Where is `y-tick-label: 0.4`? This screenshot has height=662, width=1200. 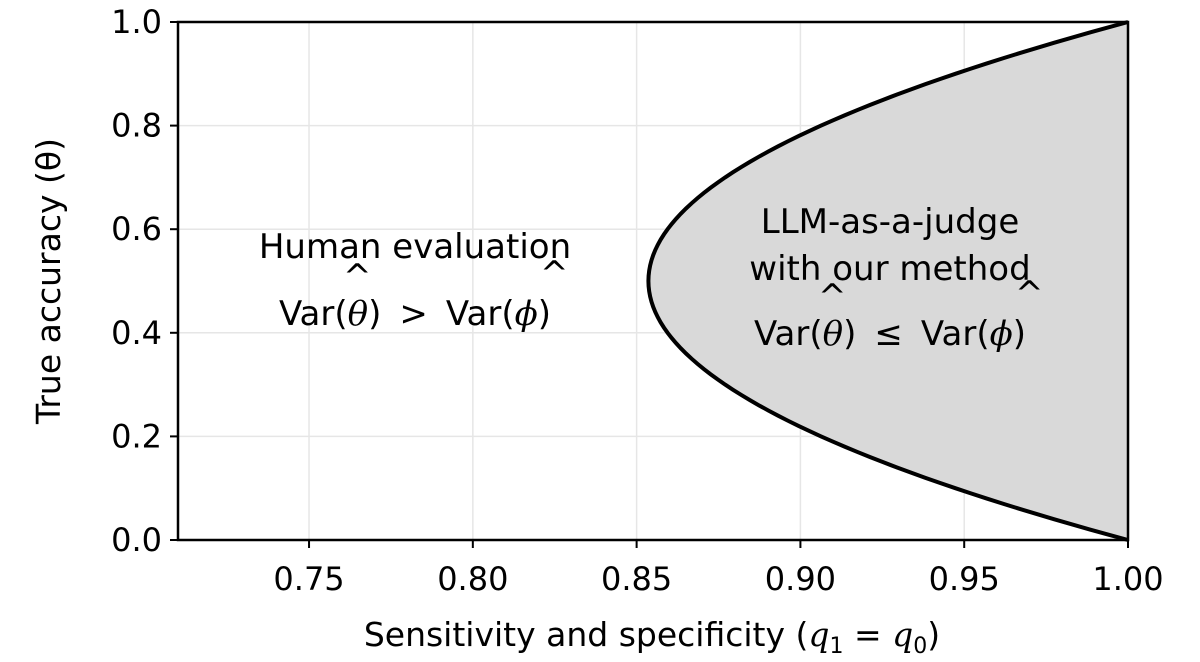
y-tick-label: 0.4 is located at coordinates (136, 333).